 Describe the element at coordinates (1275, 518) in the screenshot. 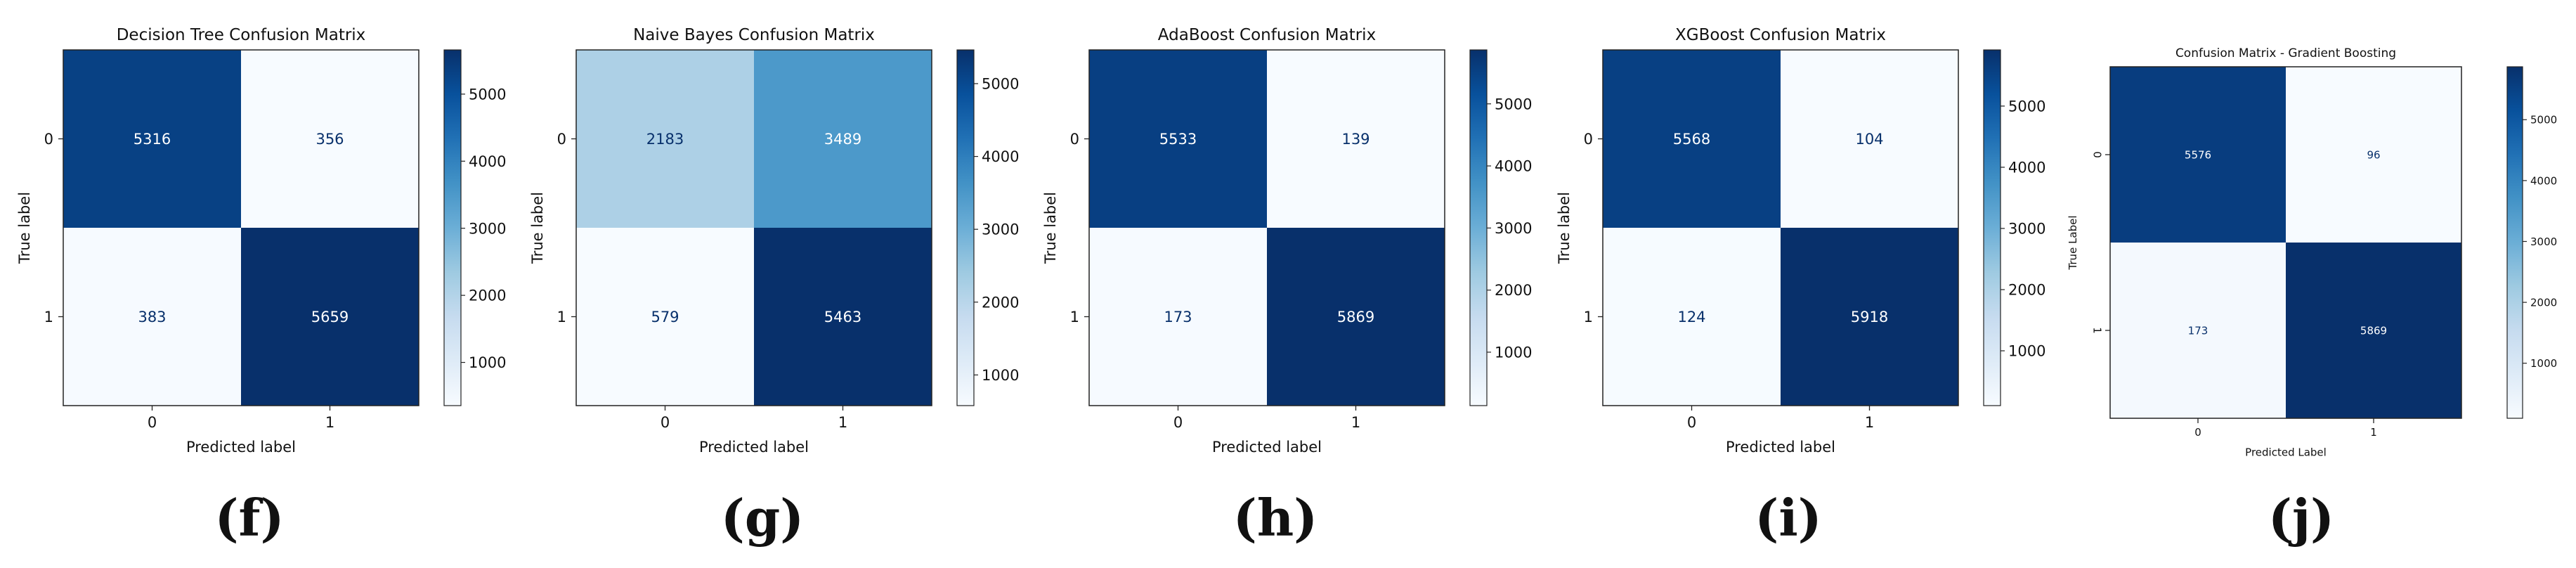

I see `subfigure-caption: (h)` at that location.